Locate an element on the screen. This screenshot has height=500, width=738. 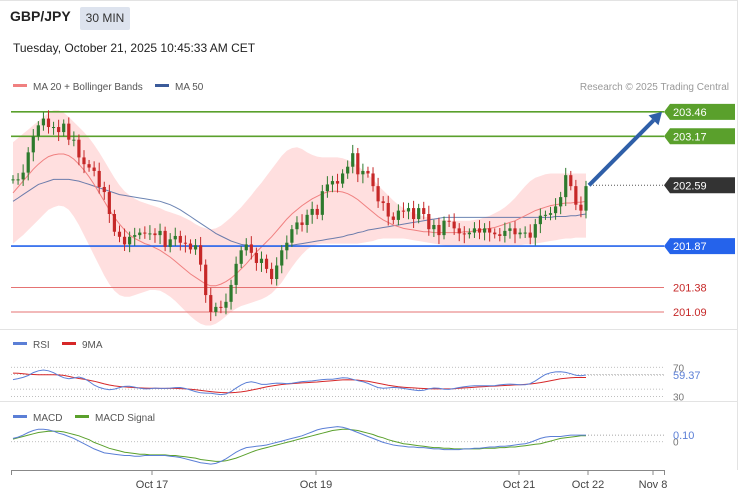
level-label: 201.38 is located at coordinates (690, 288).